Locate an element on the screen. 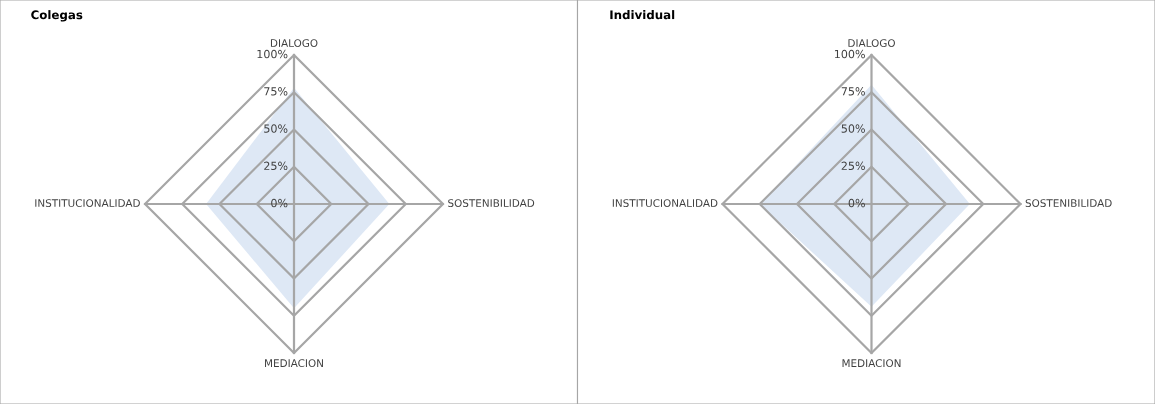  chart-title: Individual is located at coordinates (642, 15).